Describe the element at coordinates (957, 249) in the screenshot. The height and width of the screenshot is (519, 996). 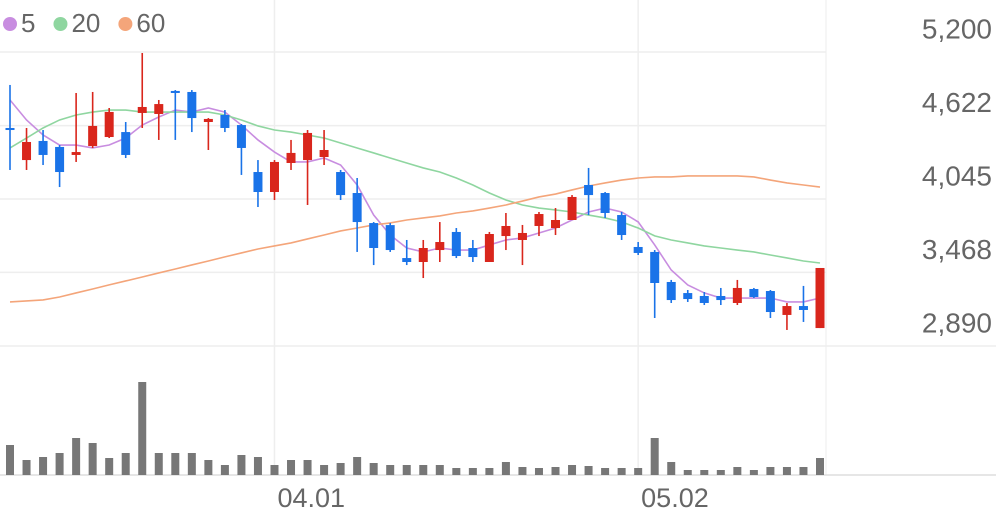
I see `y-tick-label: 3,468` at that location.